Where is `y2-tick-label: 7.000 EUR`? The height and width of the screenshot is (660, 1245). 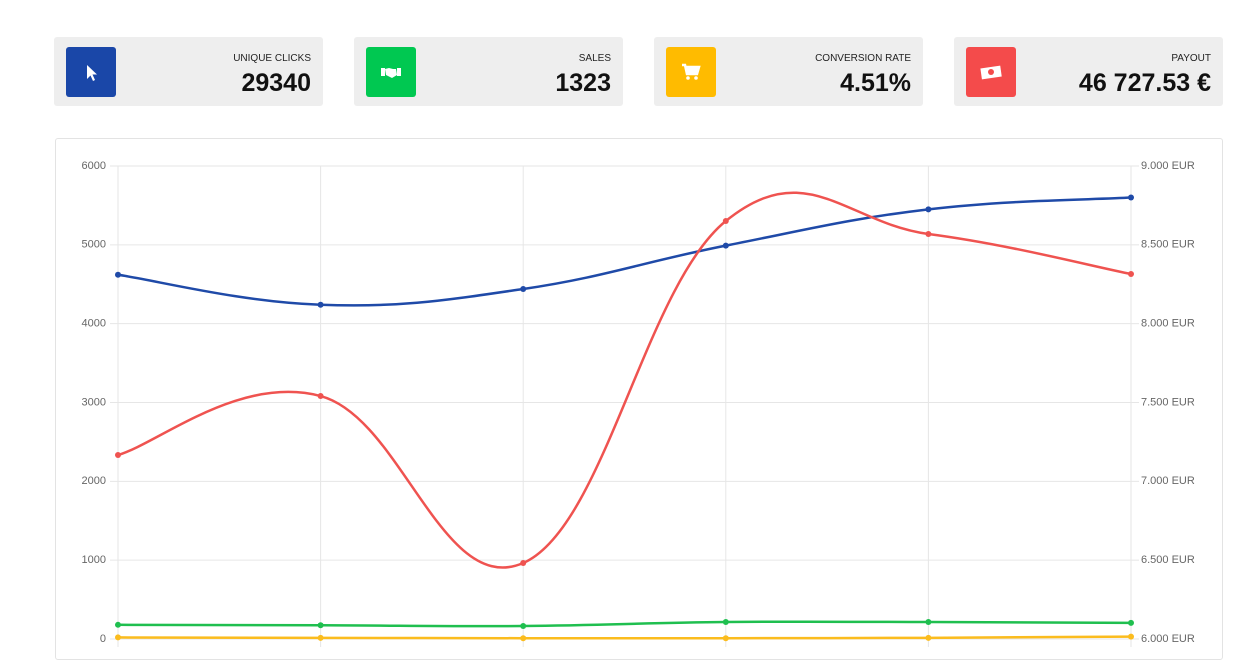 y2-tick-label: 7.000 EUR is located at coordinates (1168, 481).